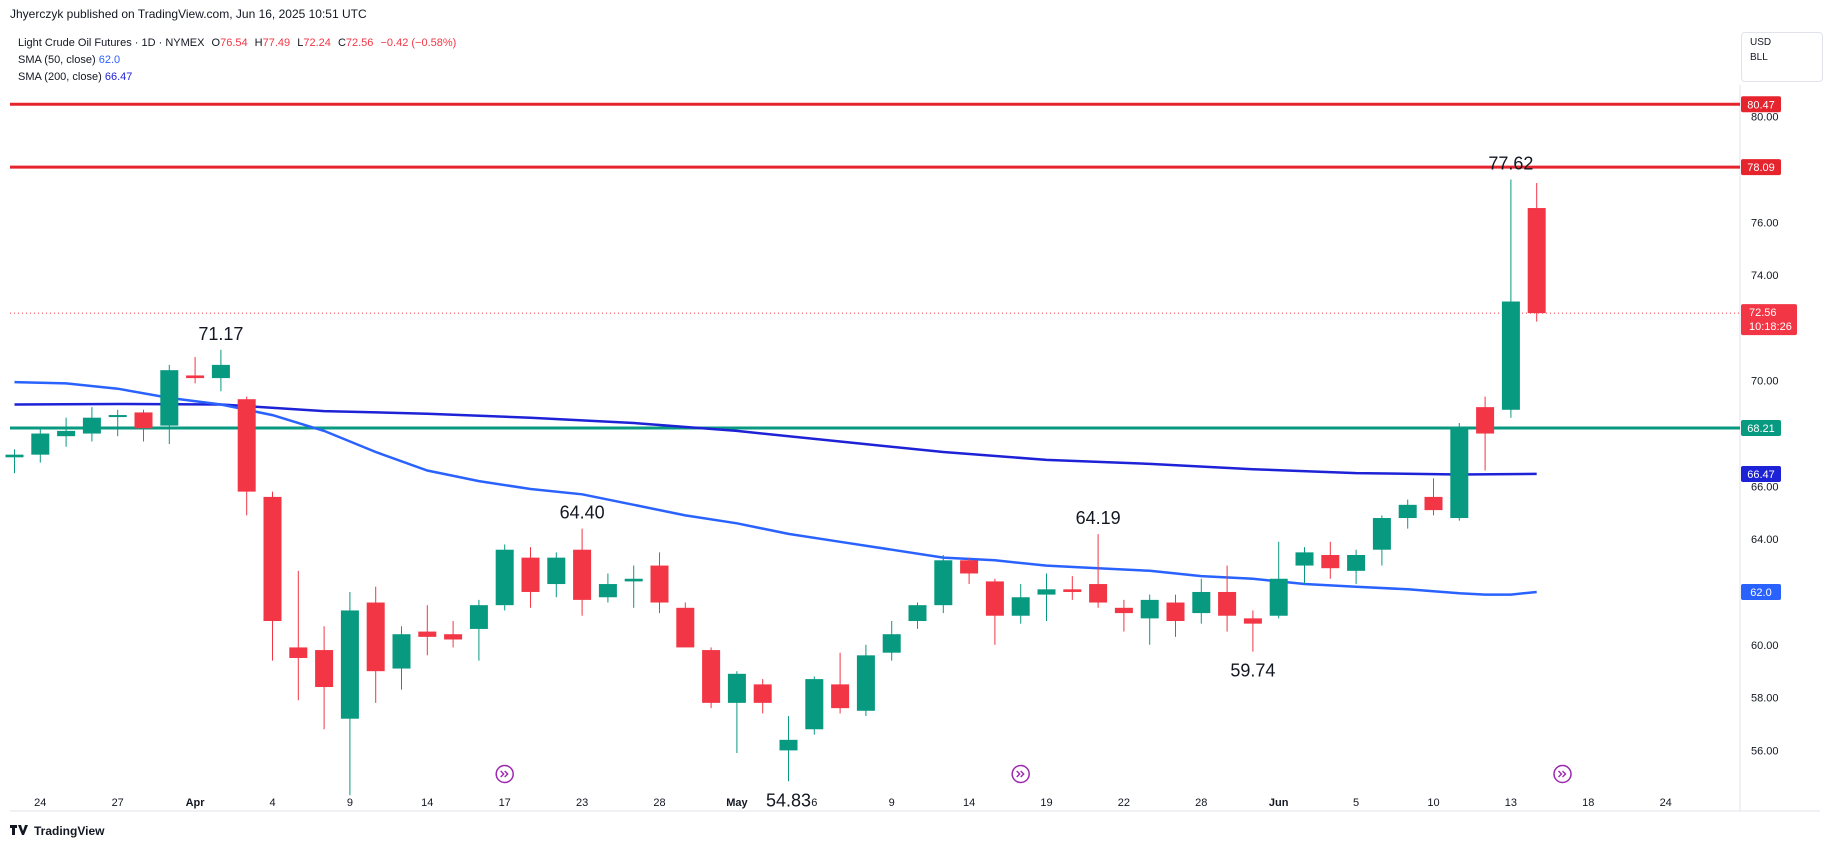 The height and width of the screenshot is (850, 1835). What do you see at coordinates (1761, 473) in the screenshot?
I see `sma200-price-label-bg` at bounding box center [1761, 473].